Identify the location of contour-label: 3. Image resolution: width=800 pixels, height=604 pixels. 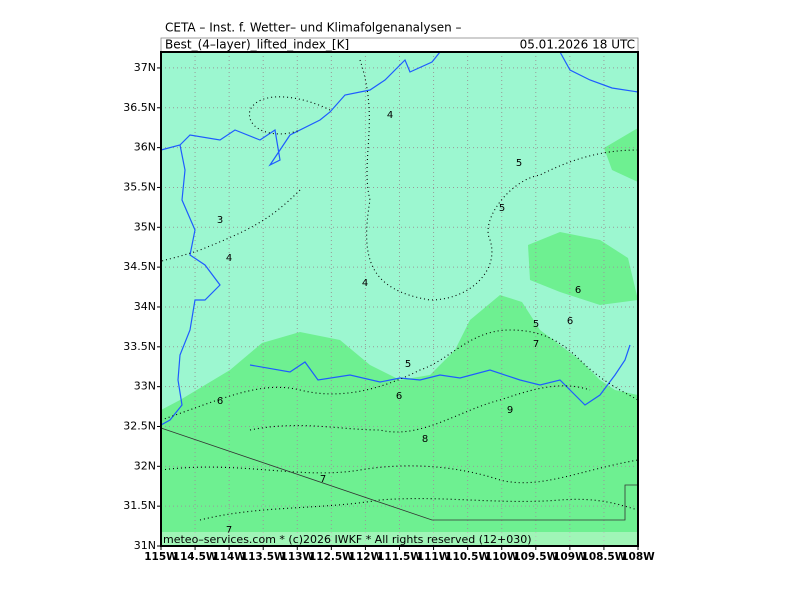
(220, 220).